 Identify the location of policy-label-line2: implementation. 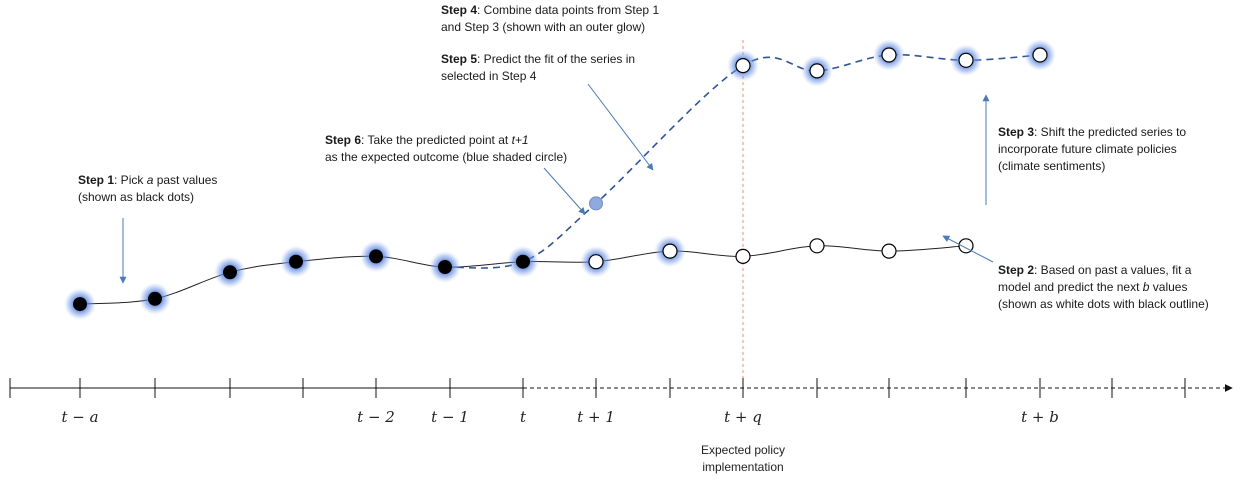
(743, 467).